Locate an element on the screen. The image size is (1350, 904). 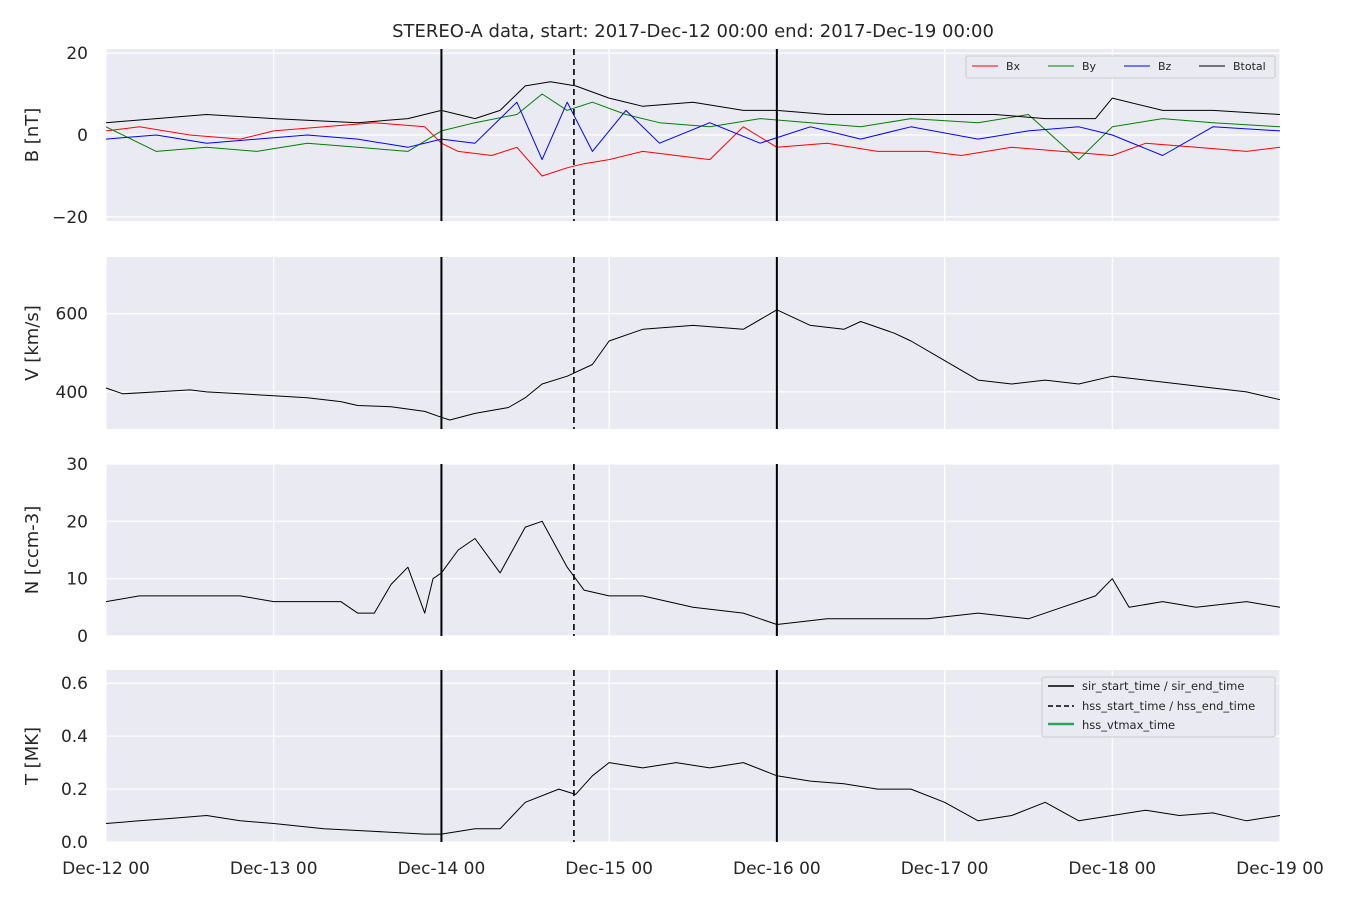
legend-label-bz: Bz is located at coordinates (1165, 66).